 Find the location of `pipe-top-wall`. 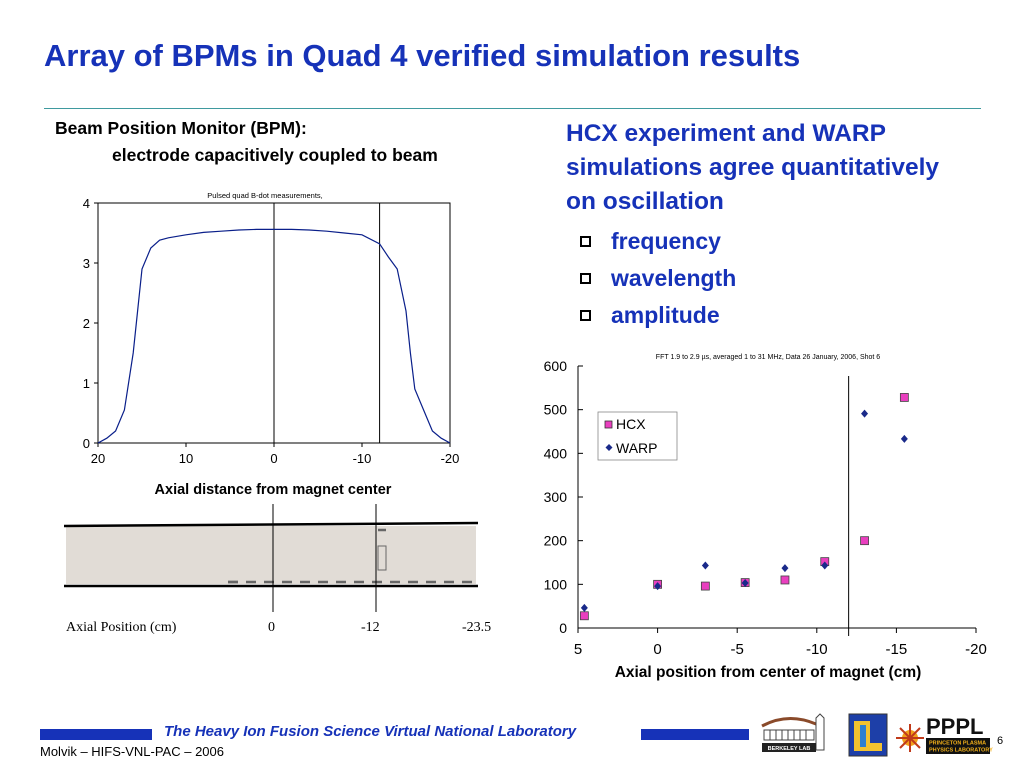

pipe-top-wall is located at coordinates (271, 524).